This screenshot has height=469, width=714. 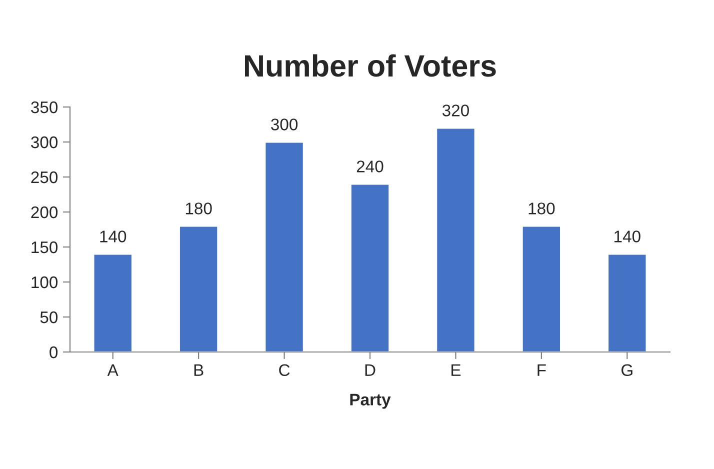 I want to click on x-tick-label: D, so click(x=370, y=370).